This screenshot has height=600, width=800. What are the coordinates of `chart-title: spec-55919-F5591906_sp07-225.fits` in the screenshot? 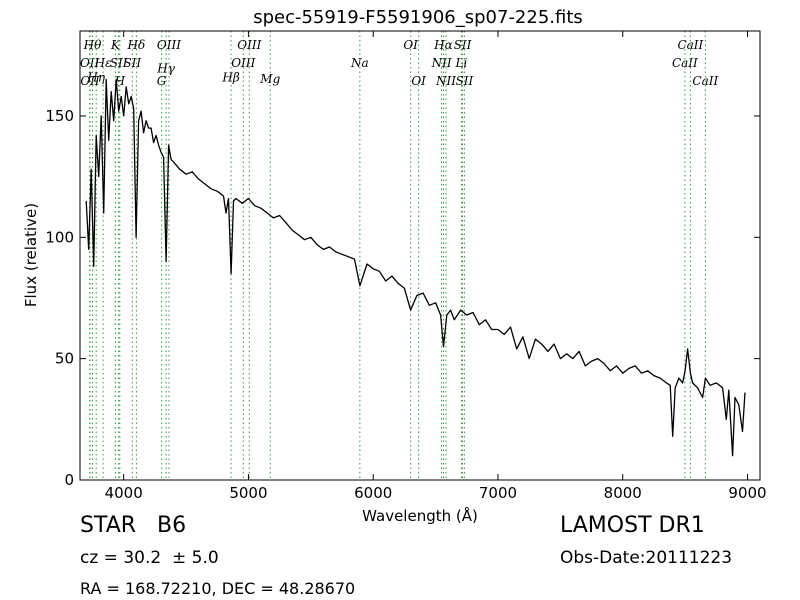 It's located at (418, 17).